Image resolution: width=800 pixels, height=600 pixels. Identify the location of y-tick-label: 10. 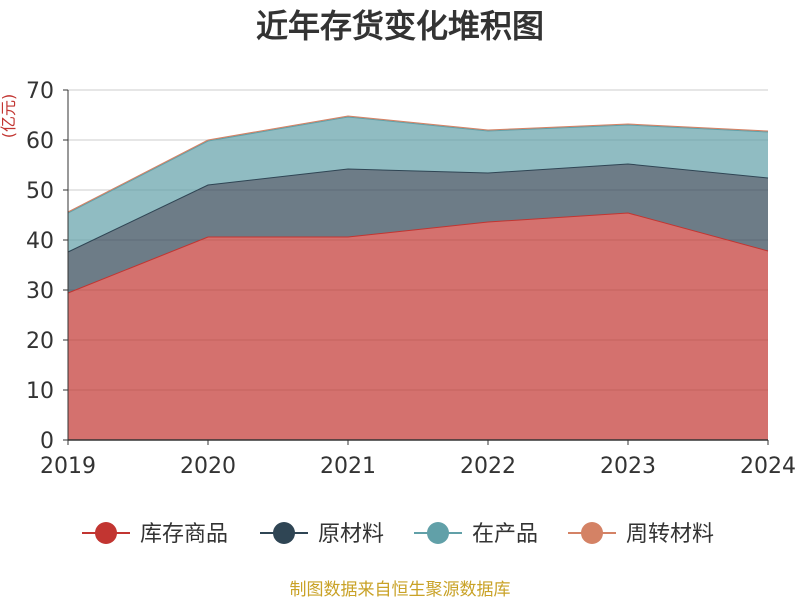
(40, 391).